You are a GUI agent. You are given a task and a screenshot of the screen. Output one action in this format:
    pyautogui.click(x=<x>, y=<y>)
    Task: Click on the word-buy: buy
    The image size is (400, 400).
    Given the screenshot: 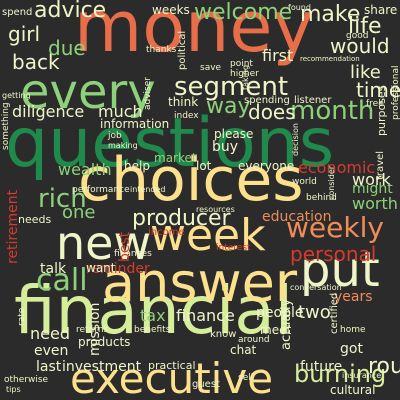 What is the action you would take?
    pyautogui.click(x=225, y=147)
    